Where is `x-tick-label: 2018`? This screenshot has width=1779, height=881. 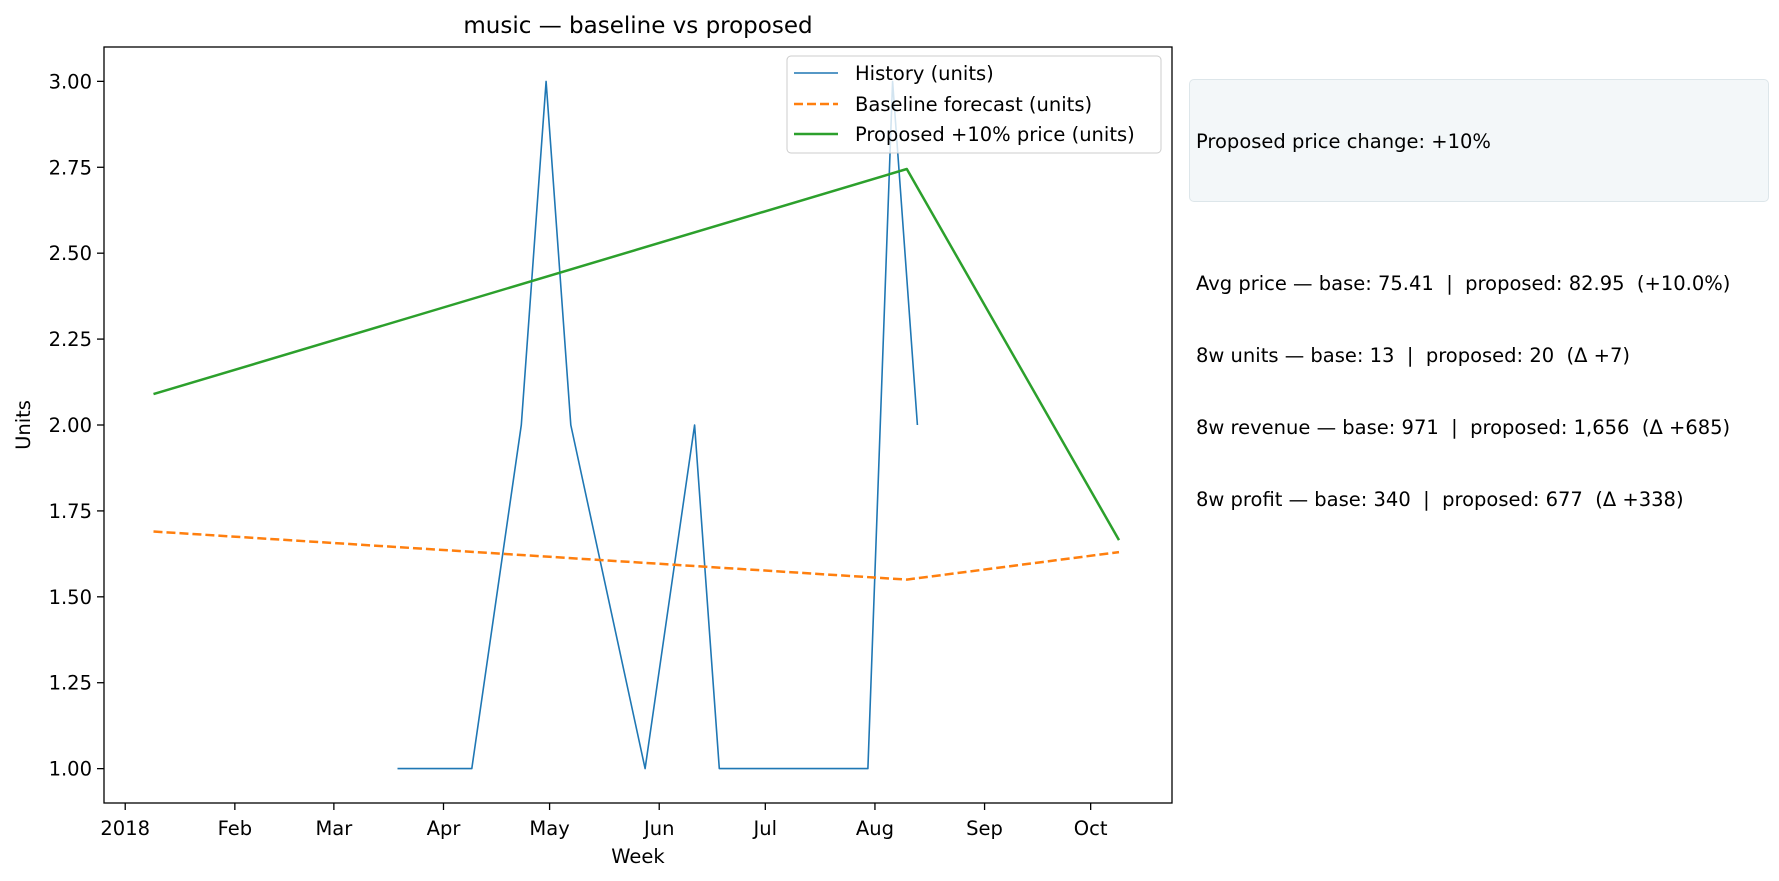 x-tick-label: 2018 is located at coordinates (125, 828).